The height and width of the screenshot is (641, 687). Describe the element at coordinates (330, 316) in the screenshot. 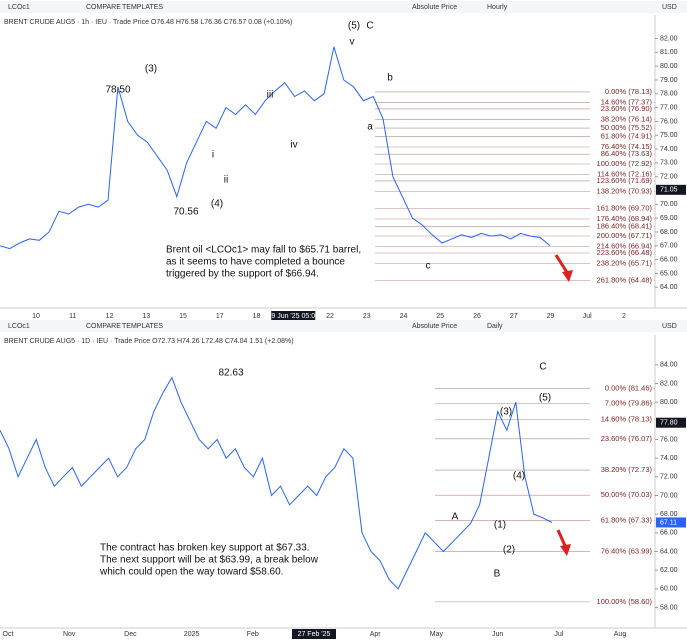

I see `x-tick-label: 22` at that location.